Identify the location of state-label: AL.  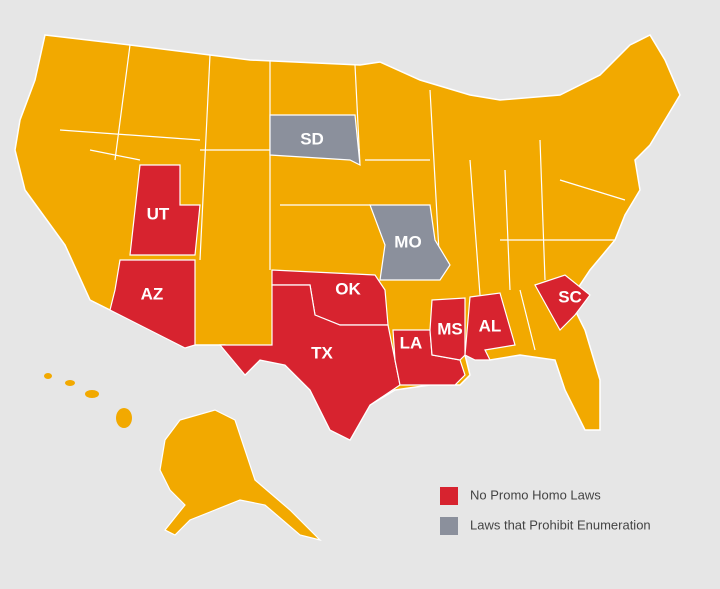
(490, 325).